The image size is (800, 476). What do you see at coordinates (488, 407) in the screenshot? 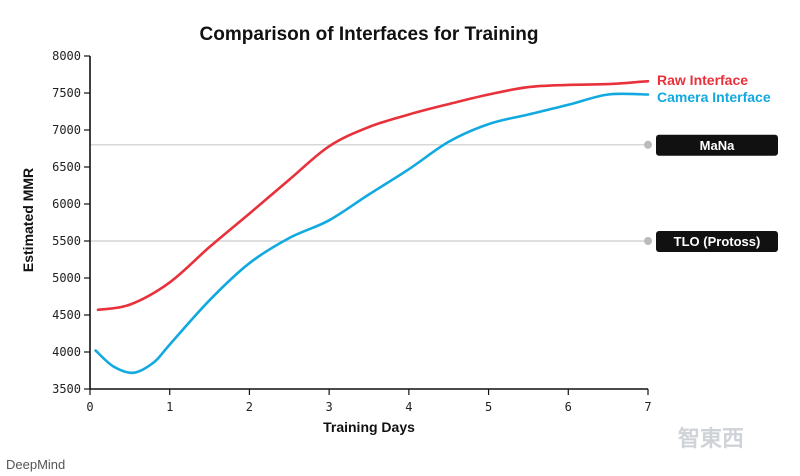
I see `x-tick-label: 5` at bounding box center [488, 407].